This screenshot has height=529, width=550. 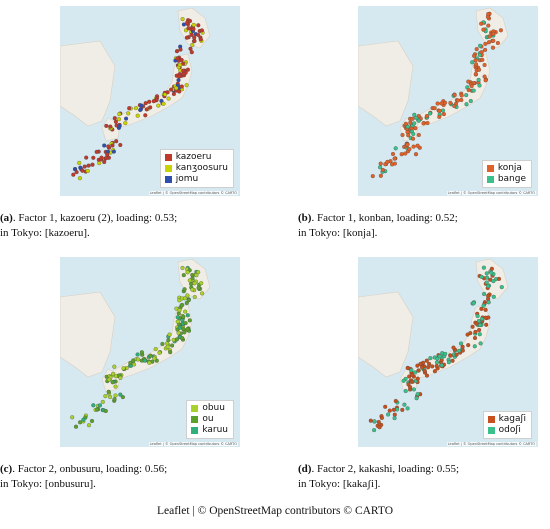 What do you see at coordinates (433, 345) in the screenshot?
I see `map-base-d` at bounding box center [433, 345].